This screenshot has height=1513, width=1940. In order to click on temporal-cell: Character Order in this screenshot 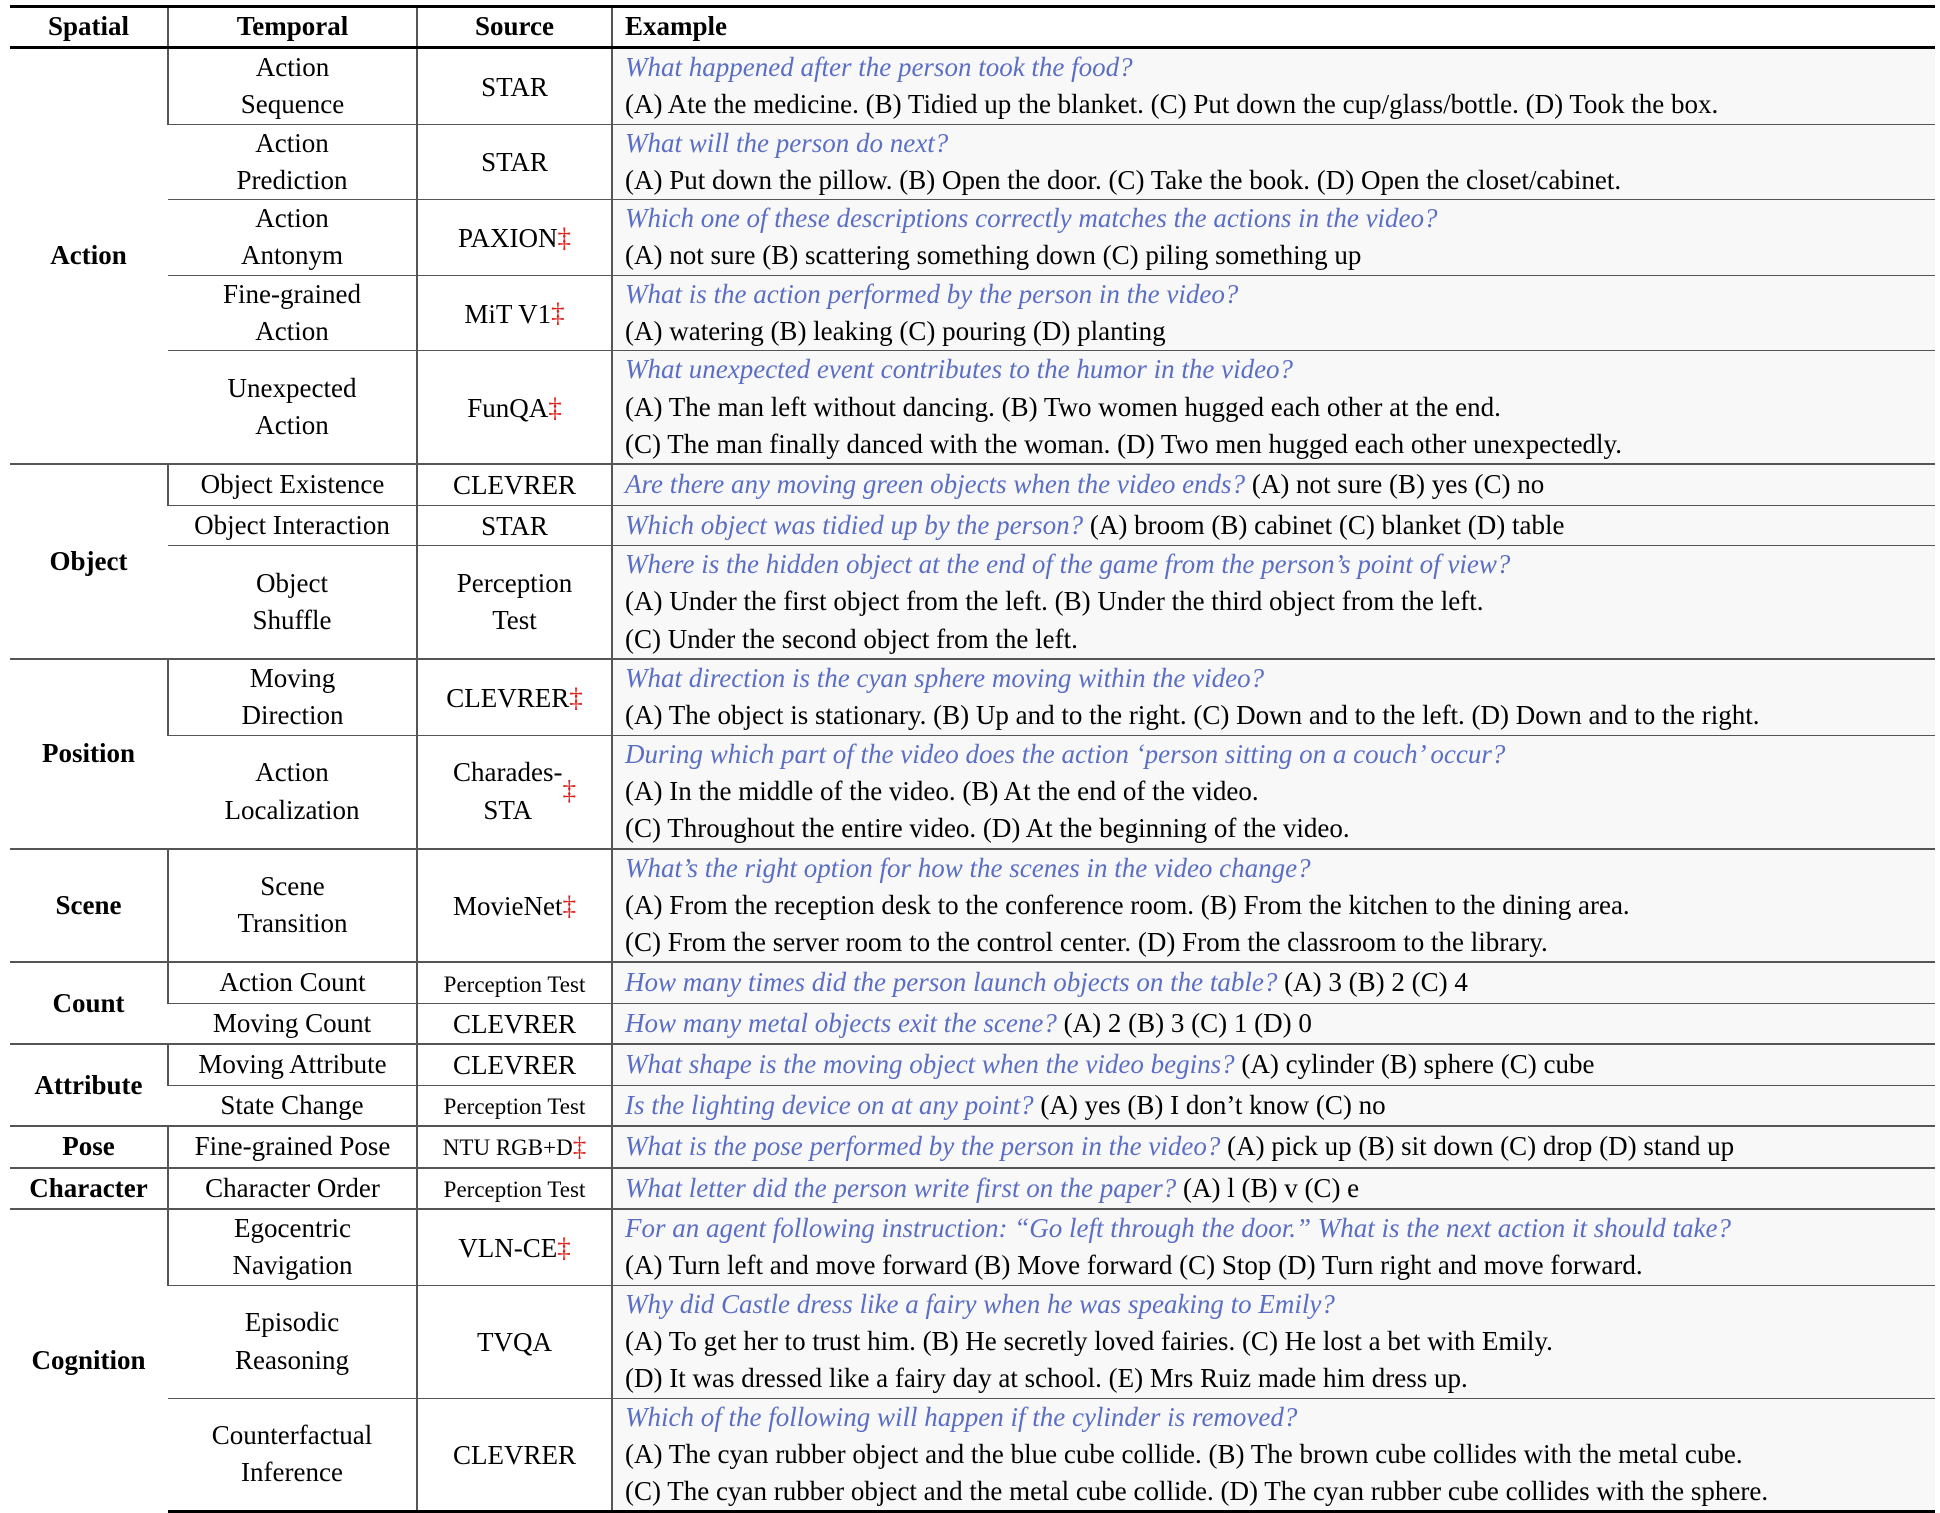, I will do `click(292, 1188)`.